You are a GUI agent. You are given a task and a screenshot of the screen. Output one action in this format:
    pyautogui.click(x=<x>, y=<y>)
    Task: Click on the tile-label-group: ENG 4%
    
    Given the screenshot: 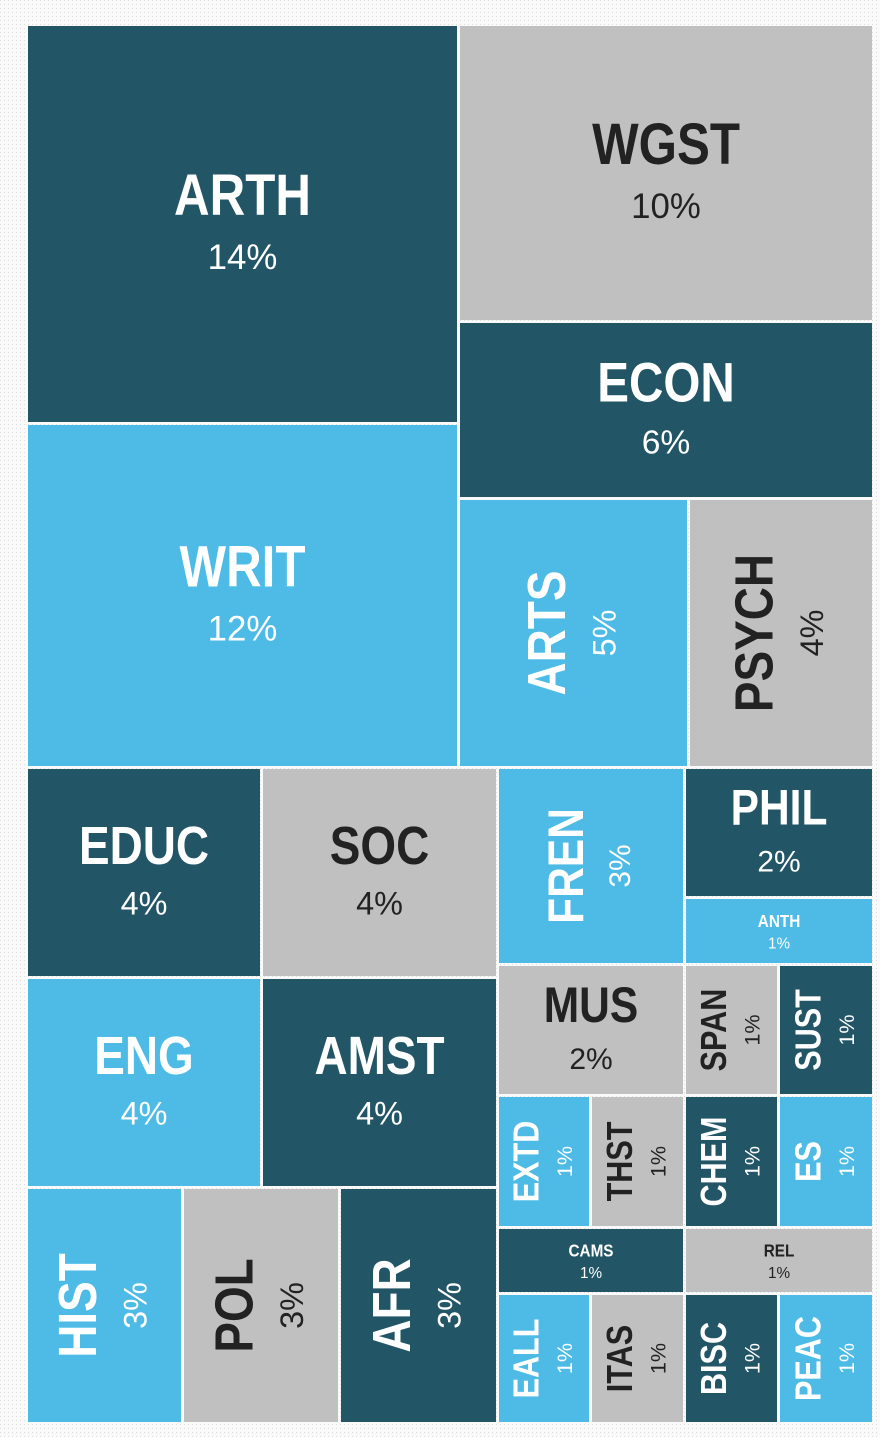 What is the action you would take?
    pyautogui.click(x=143, y=1079)
    